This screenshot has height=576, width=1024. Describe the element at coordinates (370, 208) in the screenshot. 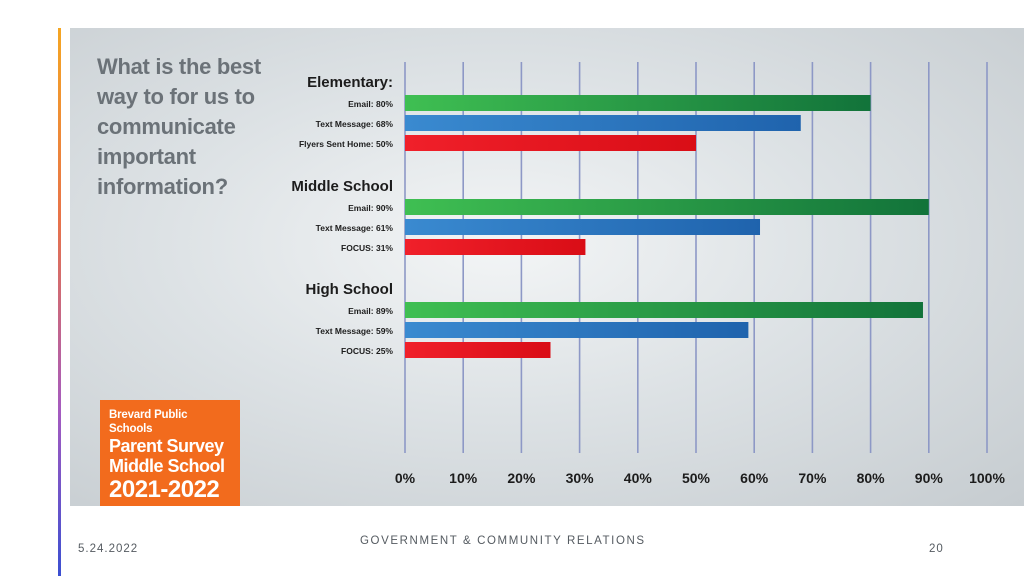

I see `bar-label: Email: 90%` at that location.